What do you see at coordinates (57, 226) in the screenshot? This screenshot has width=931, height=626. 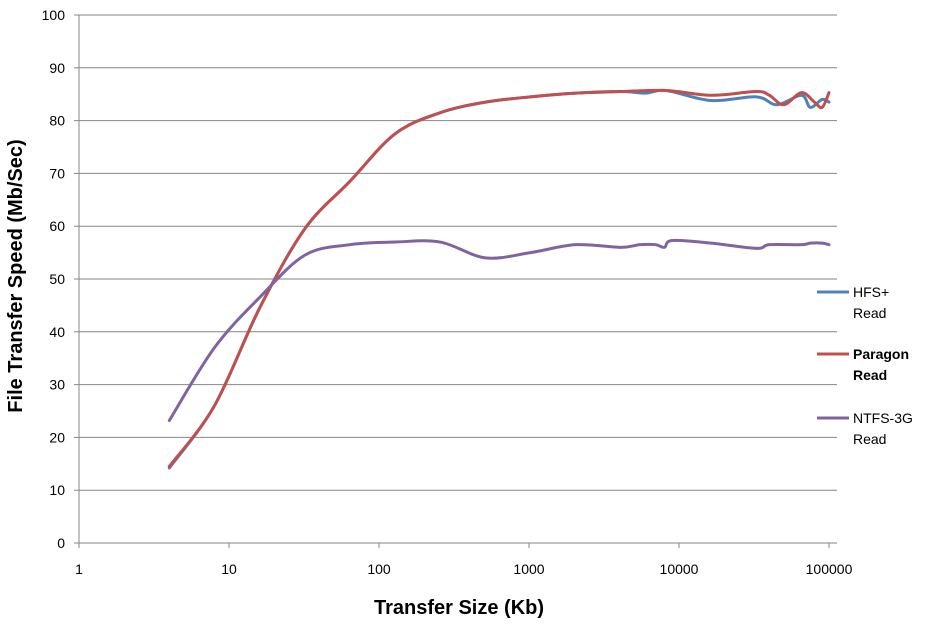 I see `y-tick-label: 60` at bounding box center [57, 226].